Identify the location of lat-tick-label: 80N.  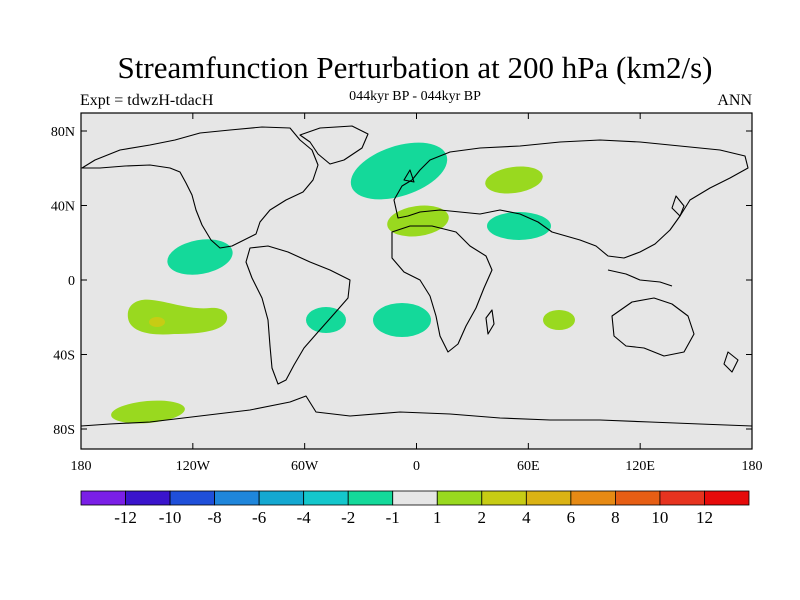
(63, 132).